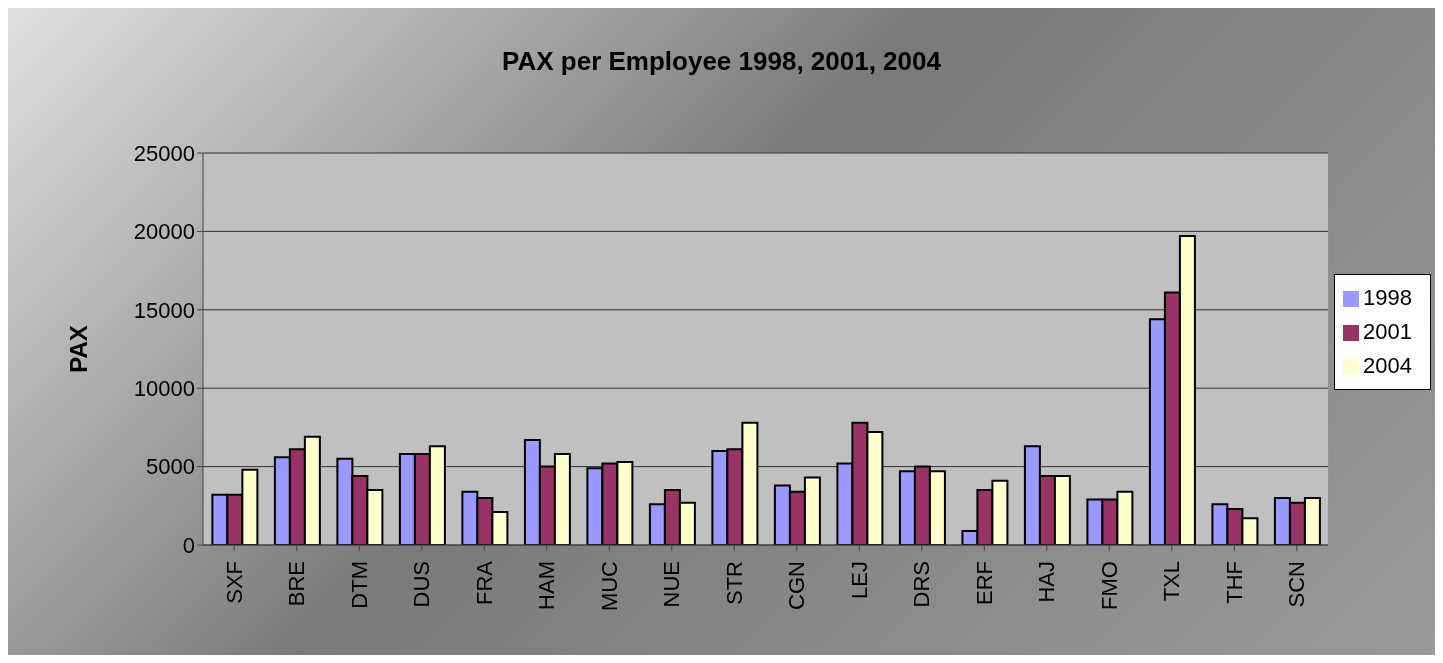 Image resolution: width=1443 pixels, height=663 pixels. Describe the element at coordinates (484, 582) in the screenshot. I see `x-tick-label: FRA` at that location.